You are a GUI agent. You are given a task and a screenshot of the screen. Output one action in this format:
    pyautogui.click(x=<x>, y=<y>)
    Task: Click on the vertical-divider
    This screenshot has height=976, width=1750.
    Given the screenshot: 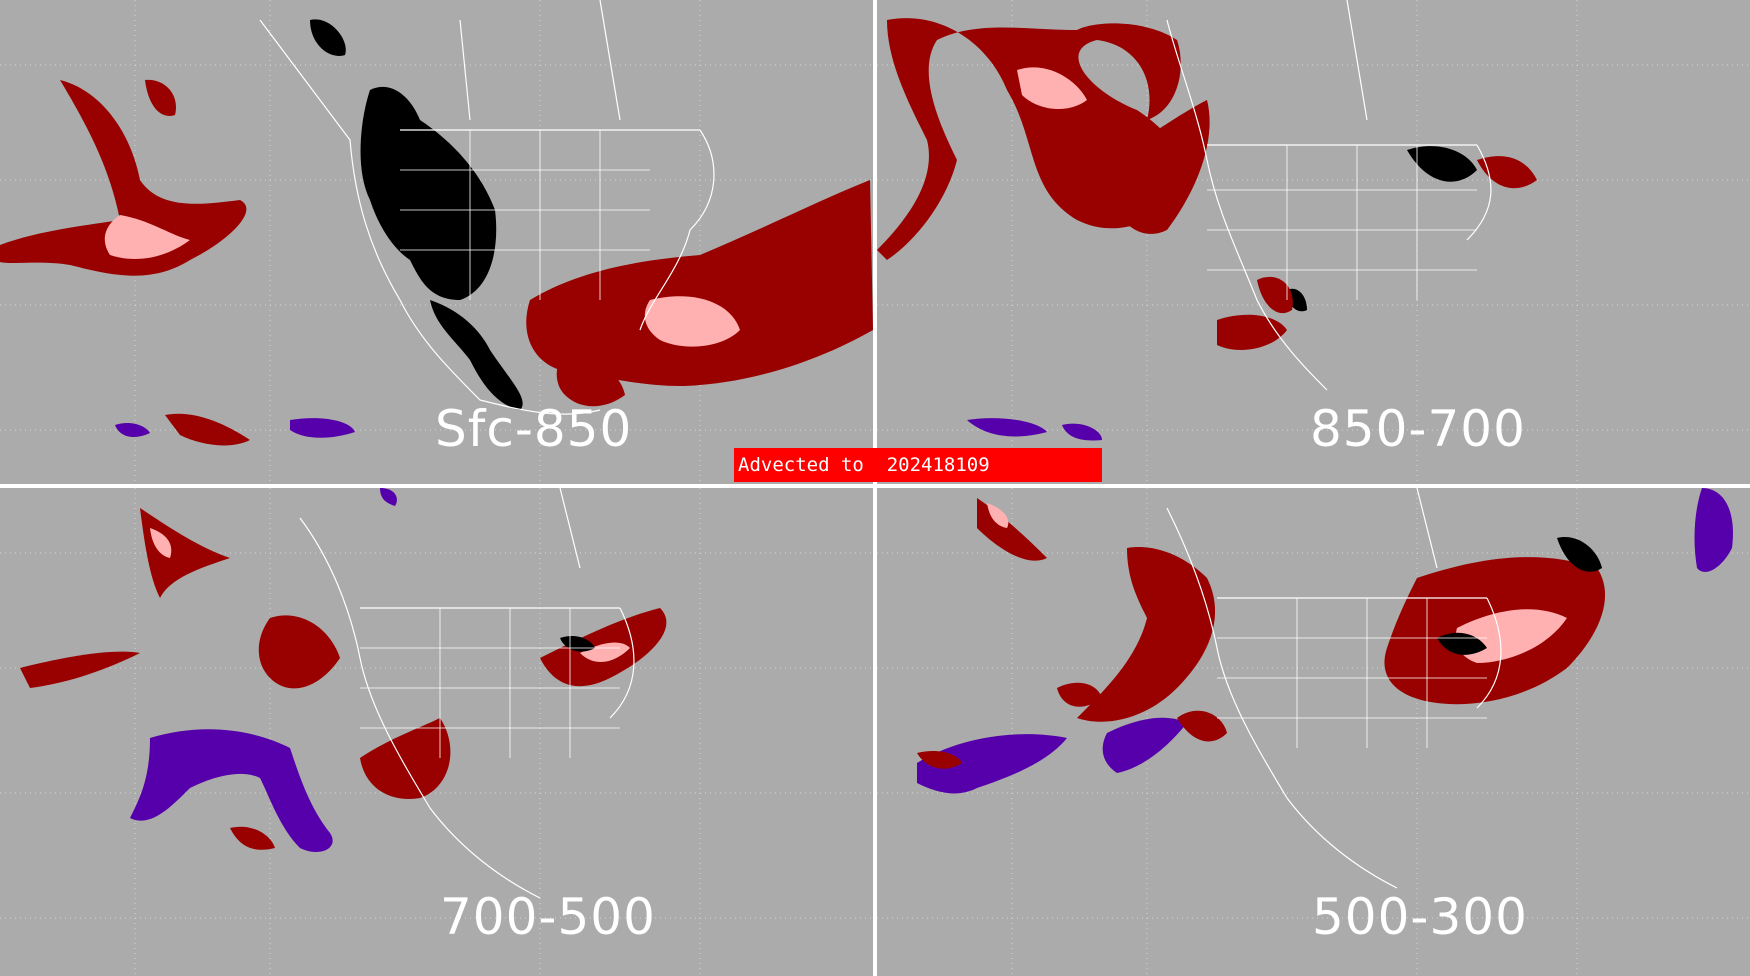 What is the action you would take?
    pyautogui.click(x=875, y=488)
    